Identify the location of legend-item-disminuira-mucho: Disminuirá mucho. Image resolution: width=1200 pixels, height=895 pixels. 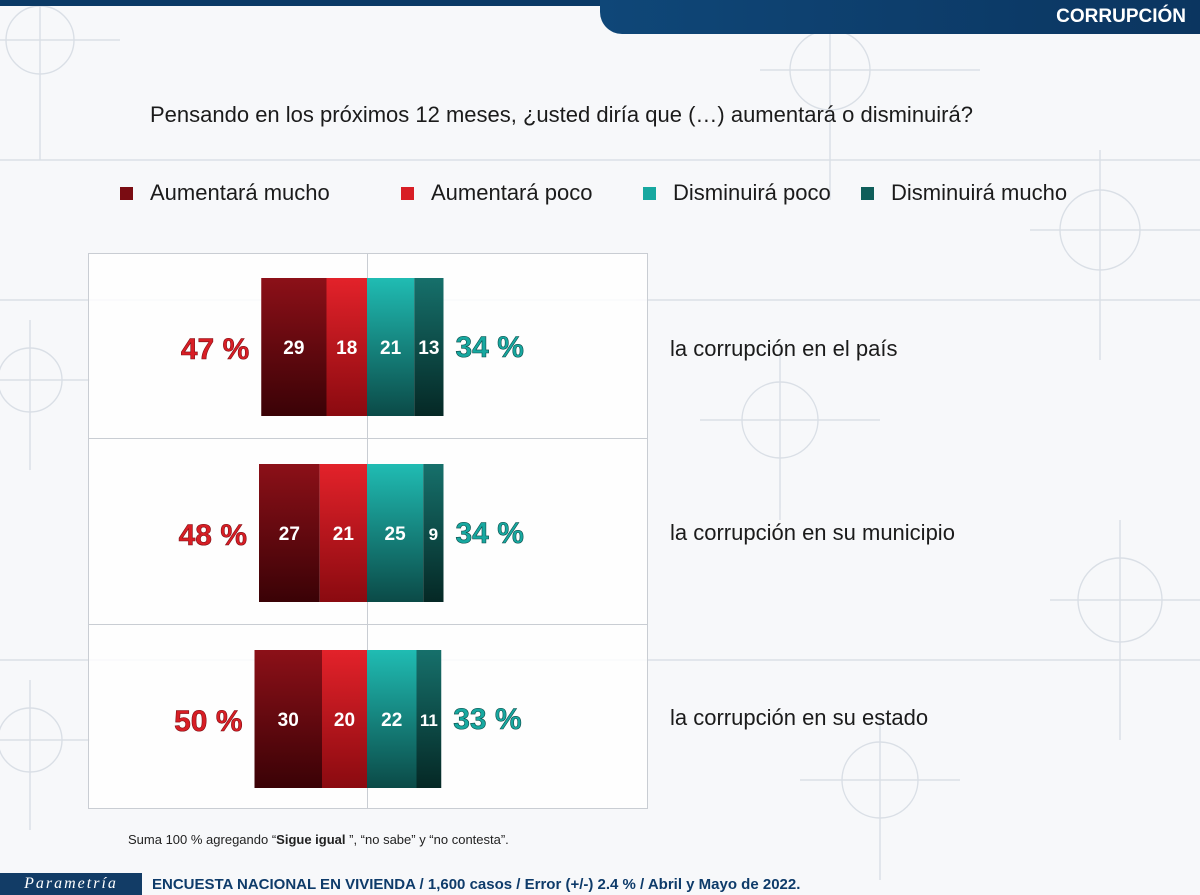
(964, 193).